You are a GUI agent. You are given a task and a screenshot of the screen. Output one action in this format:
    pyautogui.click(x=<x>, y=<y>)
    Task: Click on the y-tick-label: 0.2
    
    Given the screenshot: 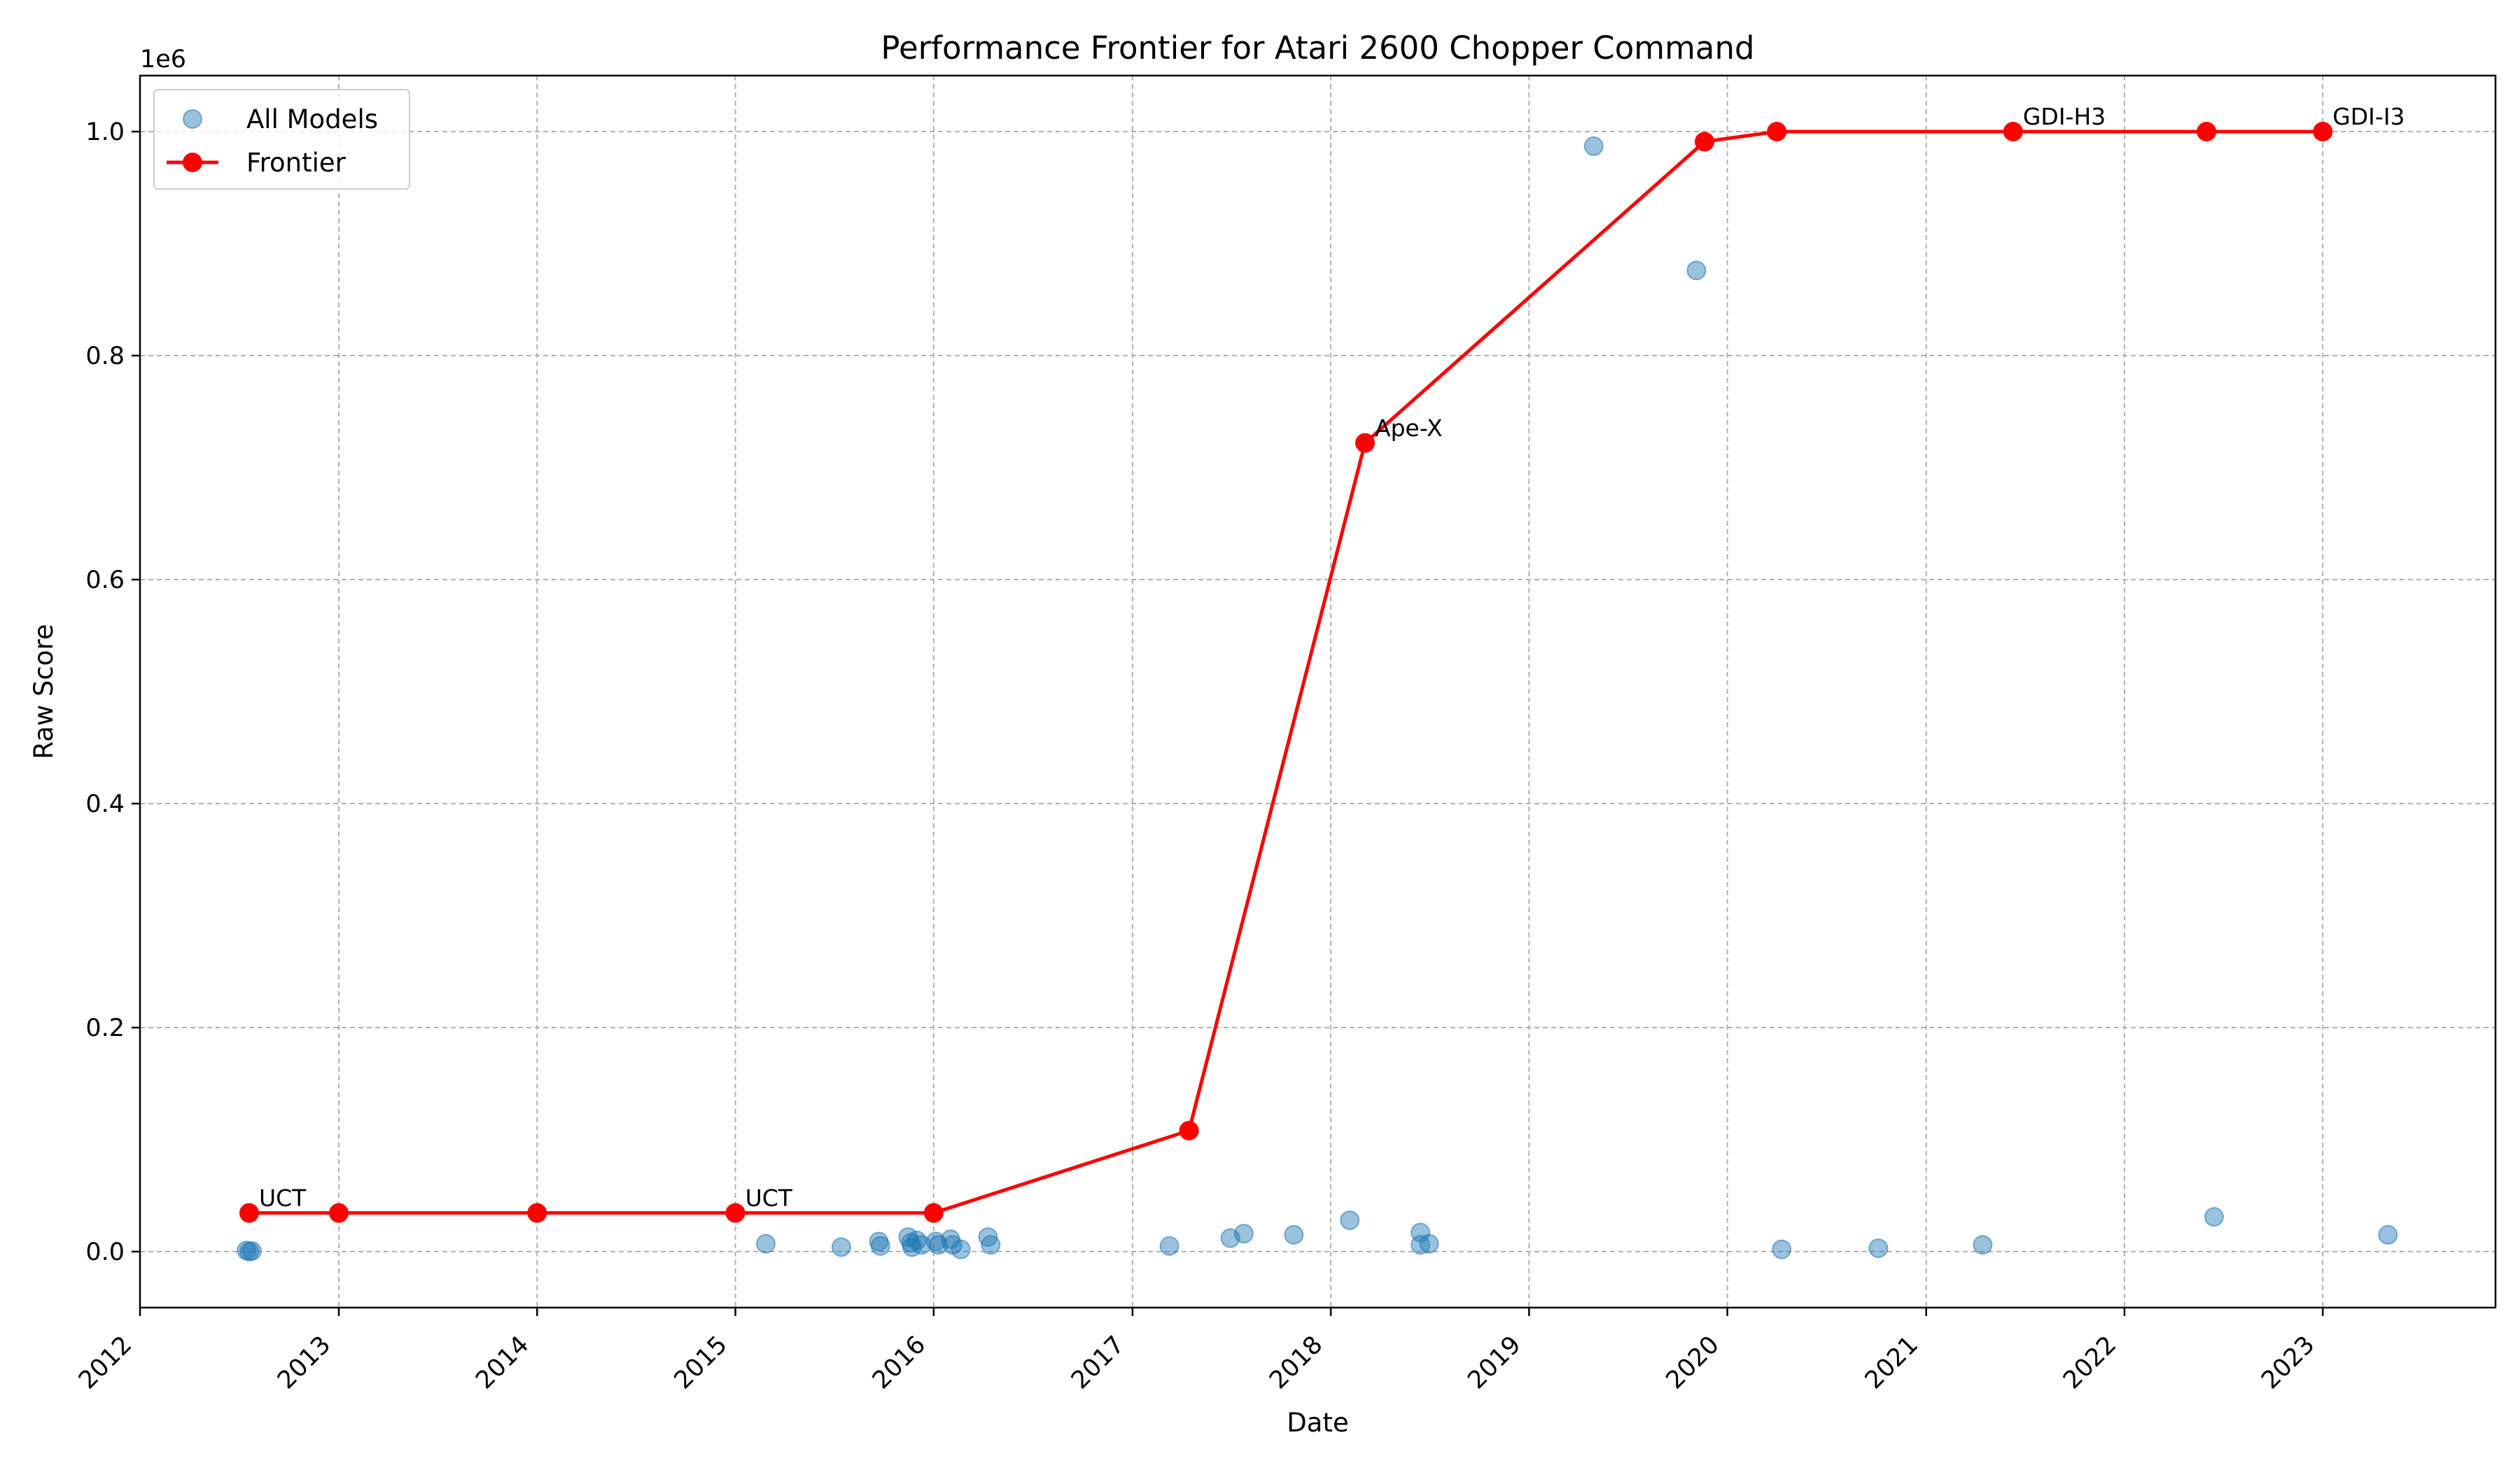 What is the action you would take?
    pyautogui.click(x=105, y=1028)
    